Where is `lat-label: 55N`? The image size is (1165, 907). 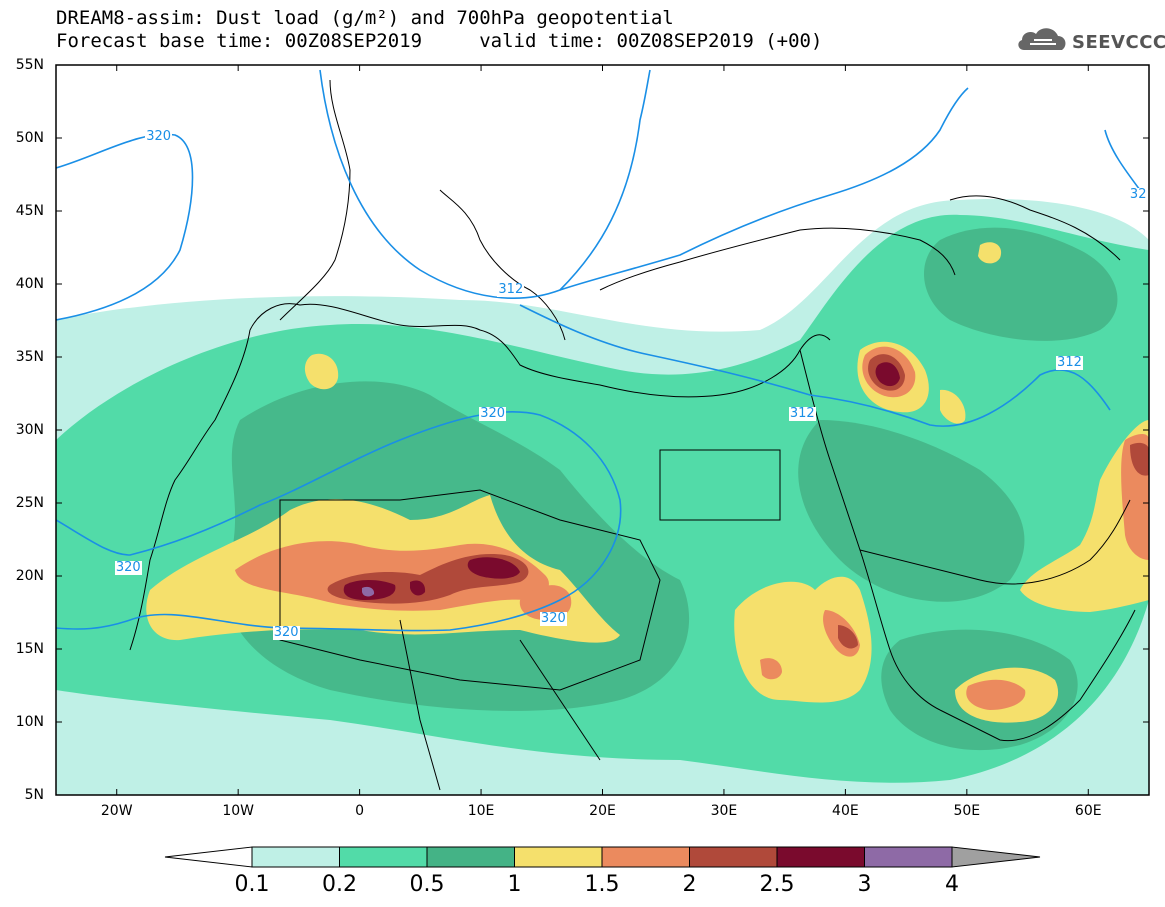 lat-label: 55N is located at coordinates (29, 65).